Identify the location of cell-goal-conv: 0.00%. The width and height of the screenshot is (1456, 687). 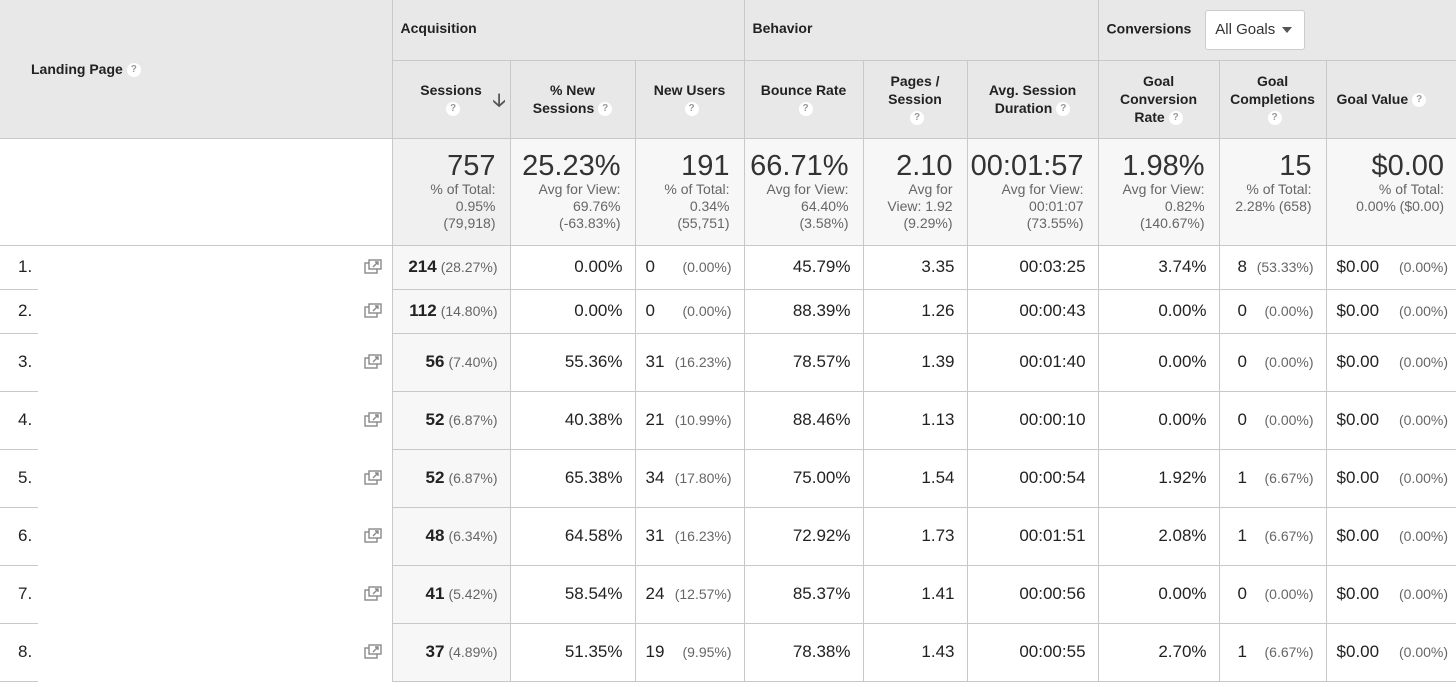
(1158, 594).